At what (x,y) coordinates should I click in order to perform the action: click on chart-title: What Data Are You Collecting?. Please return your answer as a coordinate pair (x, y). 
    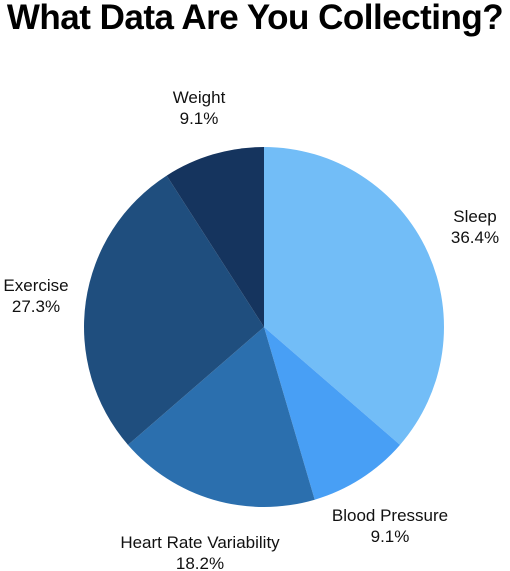
    Looking at the image, I should click on (255, 18).